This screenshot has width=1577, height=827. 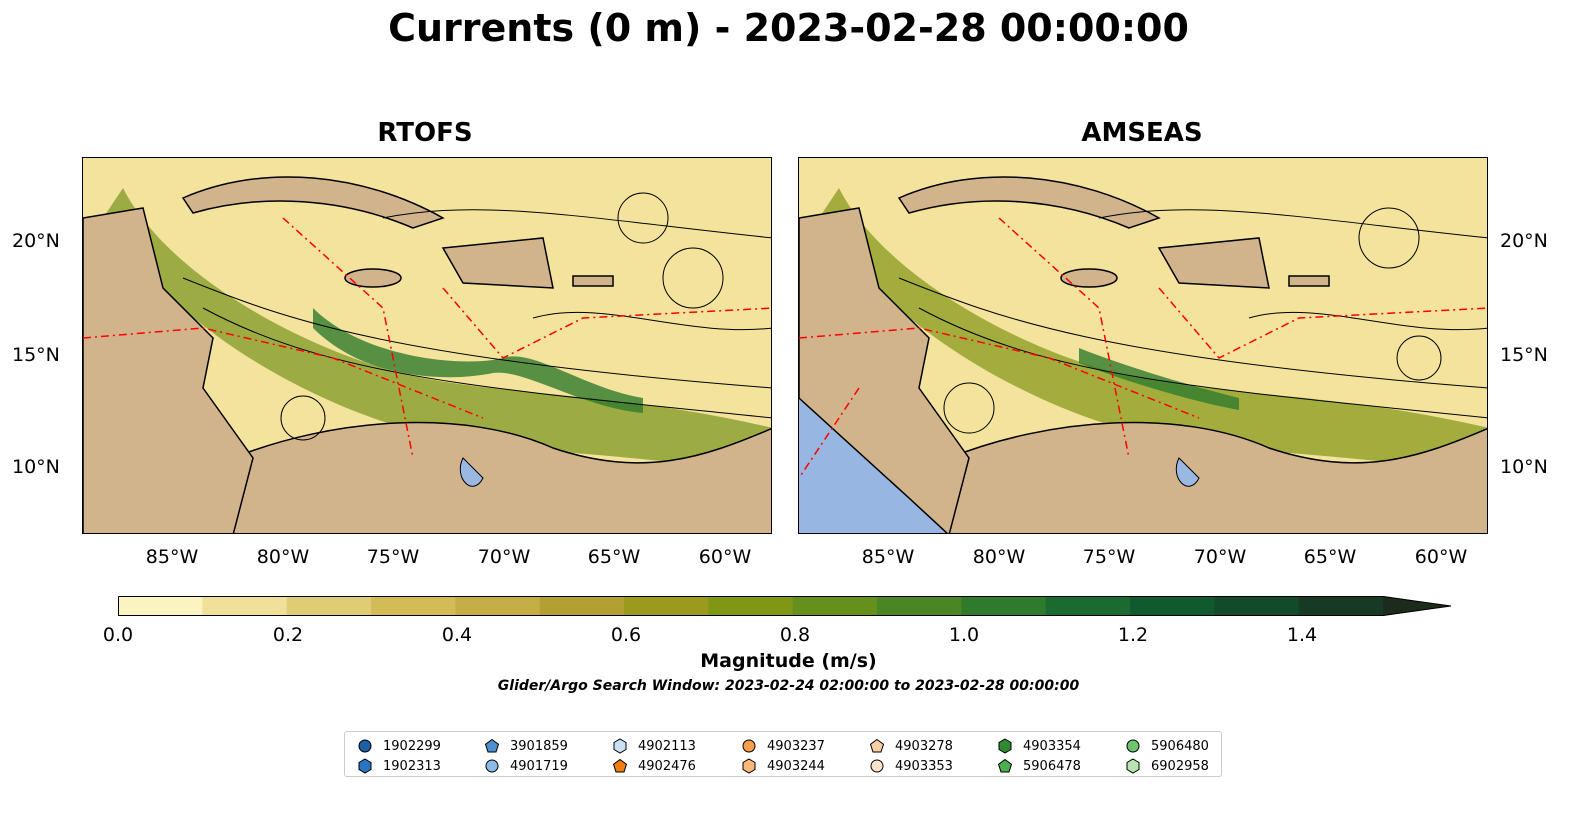 I want to click on legend-item: 4903278, so click(x=911, y=746).